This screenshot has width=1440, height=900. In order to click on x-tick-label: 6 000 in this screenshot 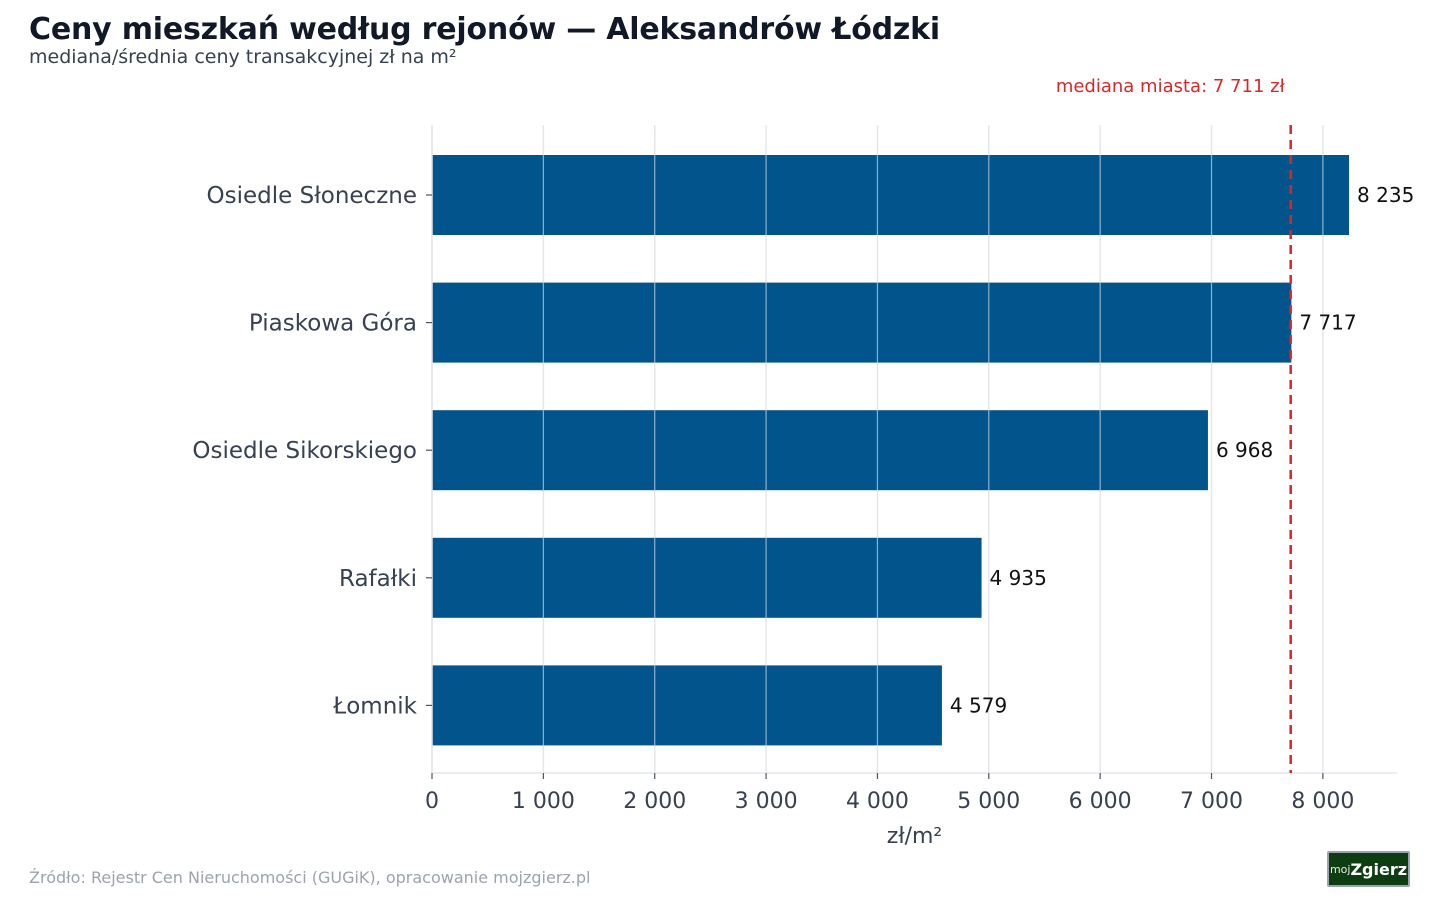, I will do `click(1100, 801)`.